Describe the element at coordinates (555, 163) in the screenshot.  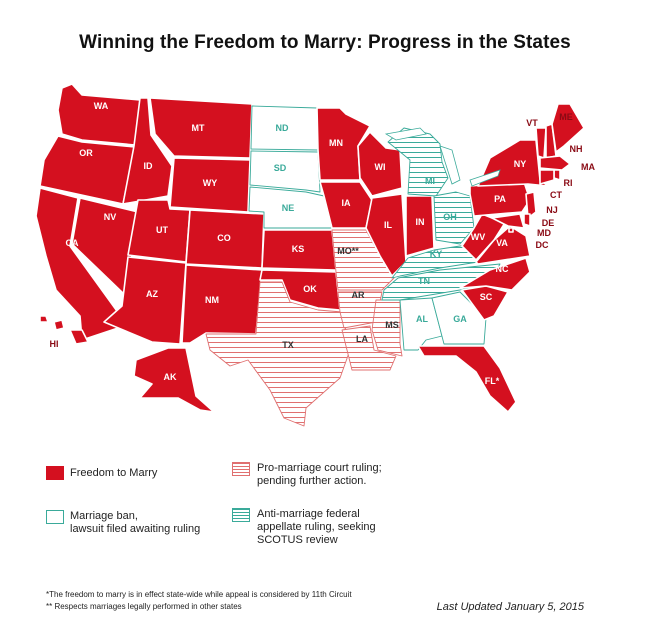
I see `state-MA` at that location.